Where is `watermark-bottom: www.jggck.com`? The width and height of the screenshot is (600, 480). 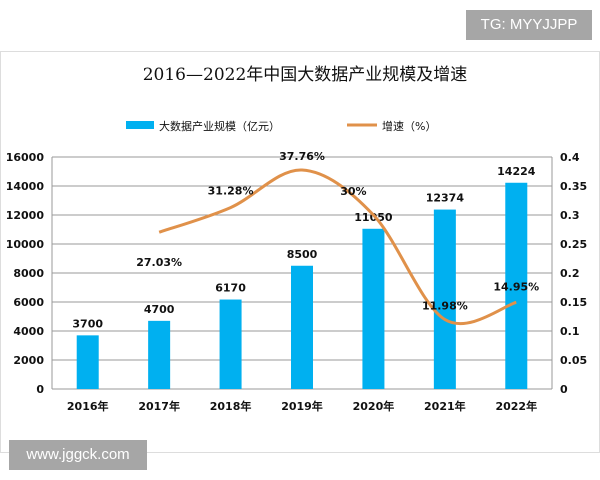 watermark-bottom: www.jggck.com is located at coordinates (78, 455).